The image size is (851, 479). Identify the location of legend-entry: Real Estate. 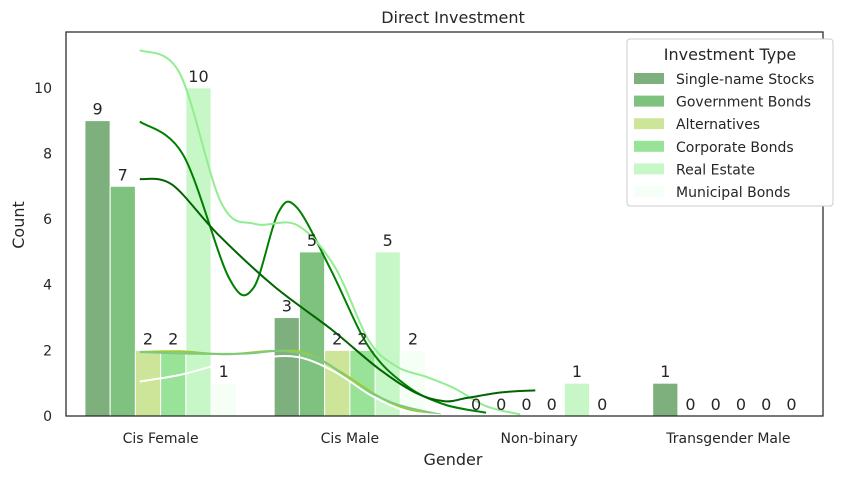
(715, 170).